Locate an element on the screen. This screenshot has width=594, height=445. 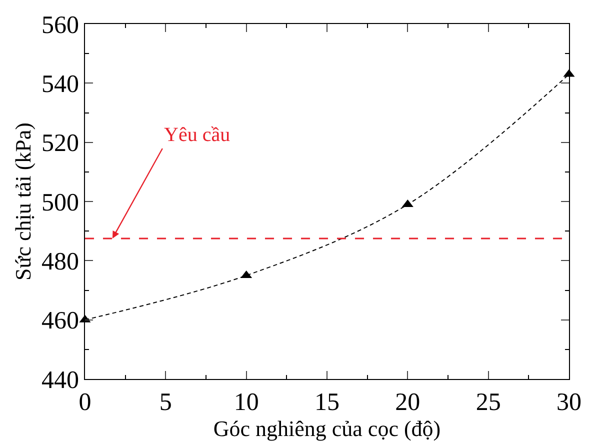
x-tick-label: 5 is located at coordinates (165, 402).